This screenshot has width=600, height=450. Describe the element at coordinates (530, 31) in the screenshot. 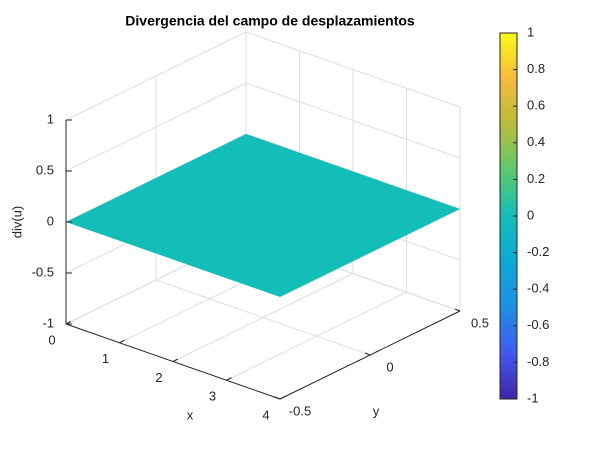

I see `colorbar-tick-label: 1` at that location.